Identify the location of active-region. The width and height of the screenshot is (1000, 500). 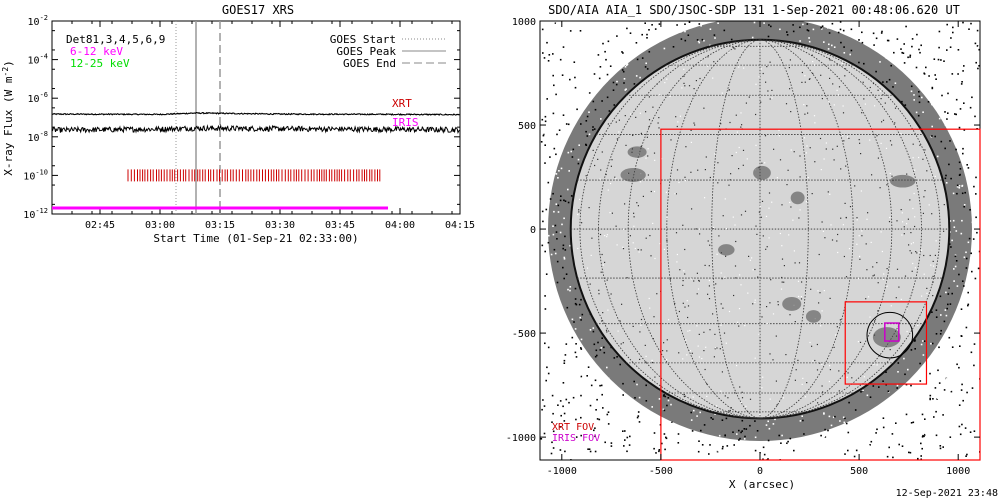
(762, 172).